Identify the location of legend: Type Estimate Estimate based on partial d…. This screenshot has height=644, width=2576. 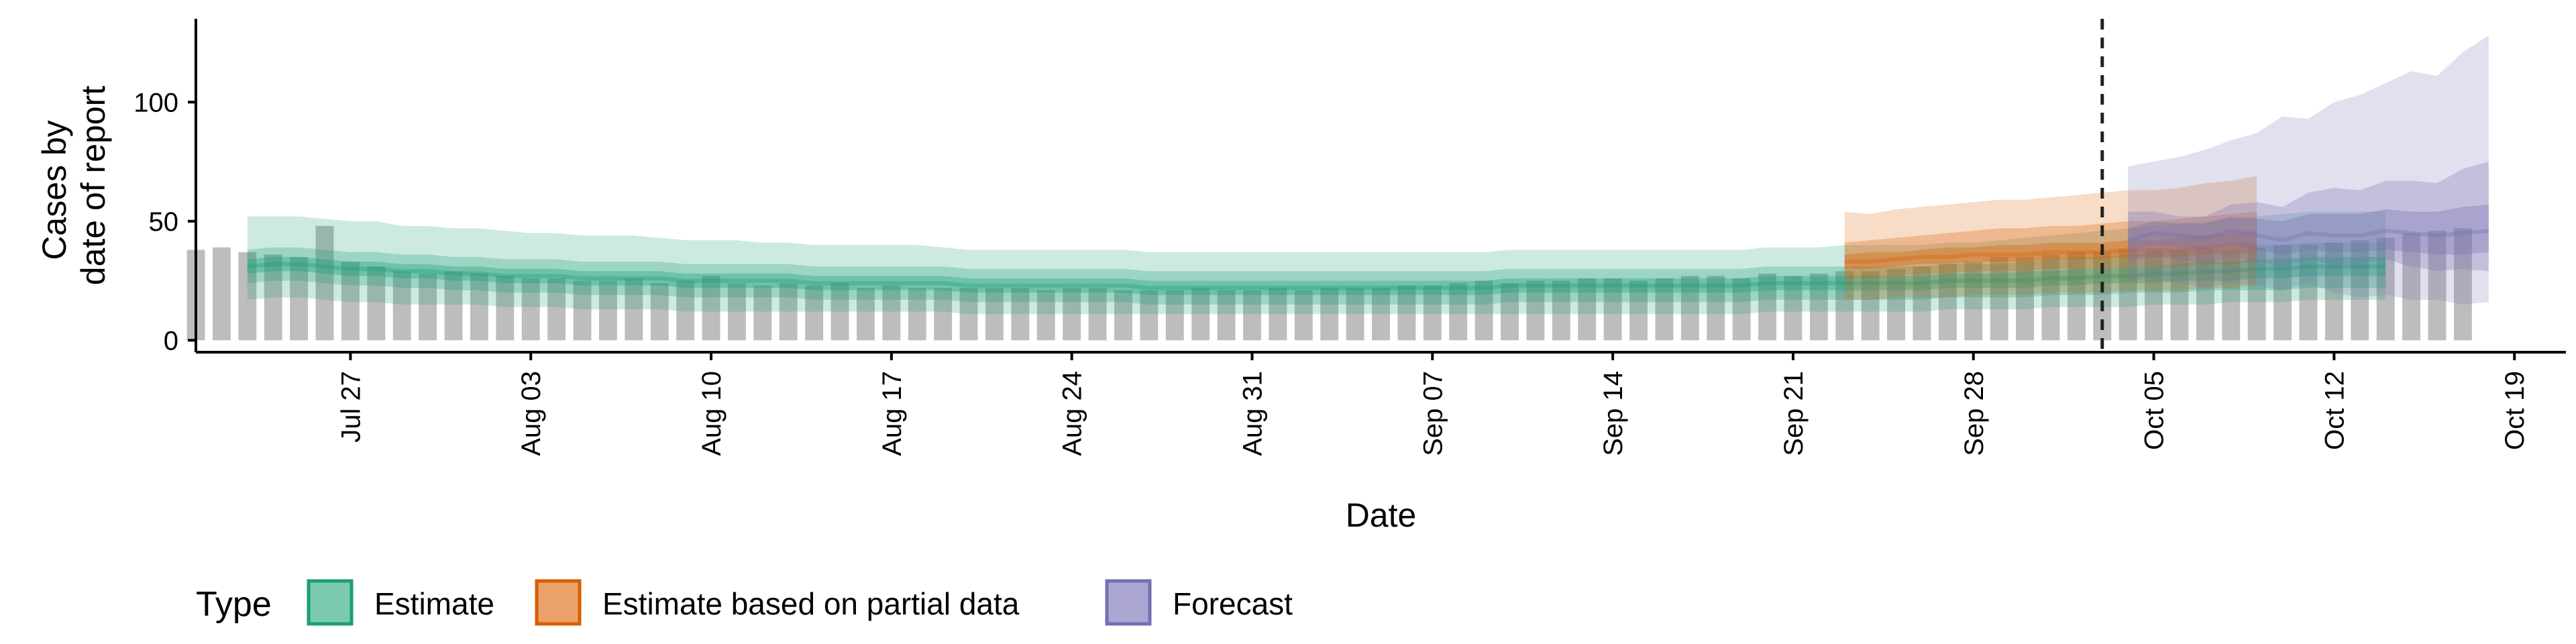
(744, 602).